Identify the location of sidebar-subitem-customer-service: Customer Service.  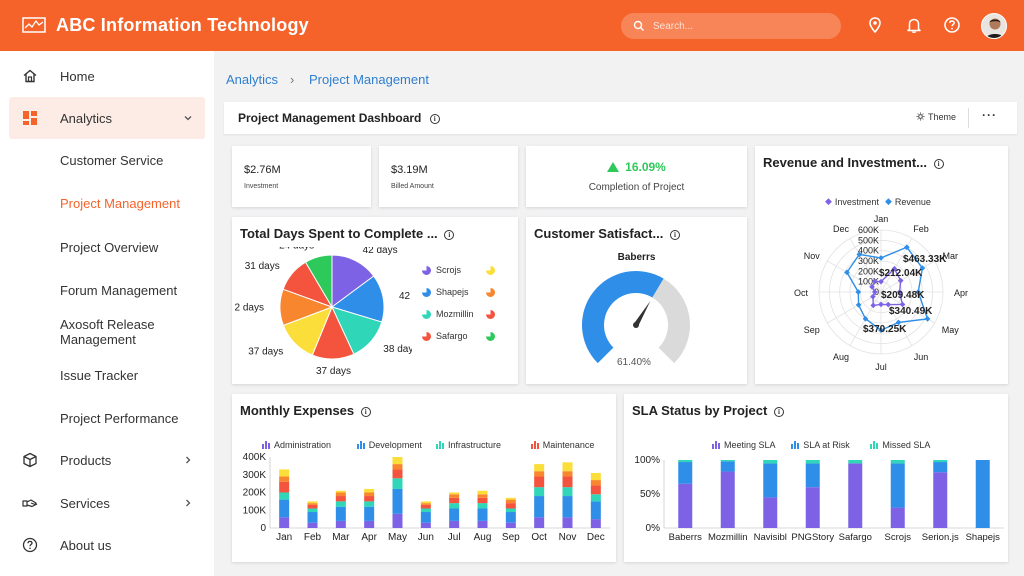
(112, 160).